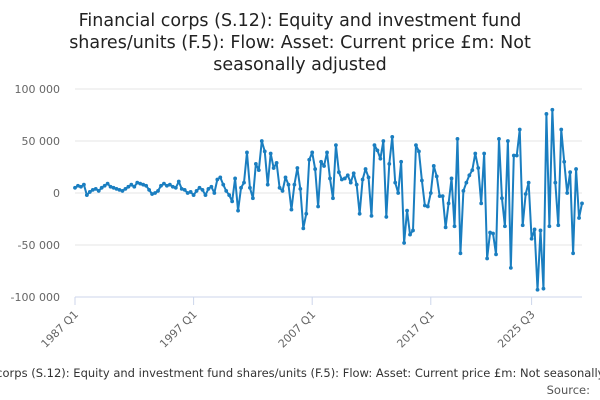 The width and height of the screenshot is (600, 400). I want to click on x-axis: 1987 Q1 1997 Q1 2007 Q1 2017 Q1 2025 Q3, so click(310, 323).